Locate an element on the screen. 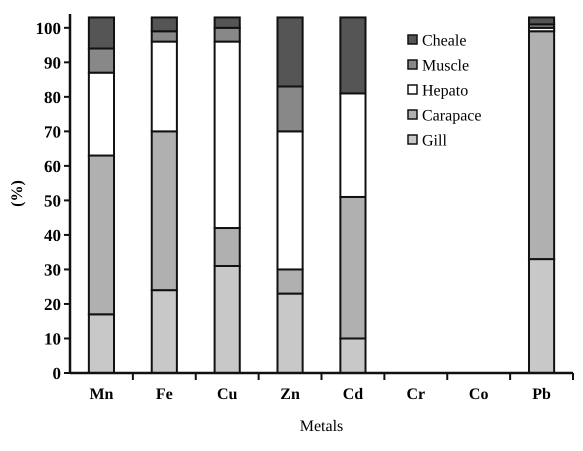 The height and width of the screenshot is (451, 583). x-axis-title: Metals is located at coordinates (322, 426).